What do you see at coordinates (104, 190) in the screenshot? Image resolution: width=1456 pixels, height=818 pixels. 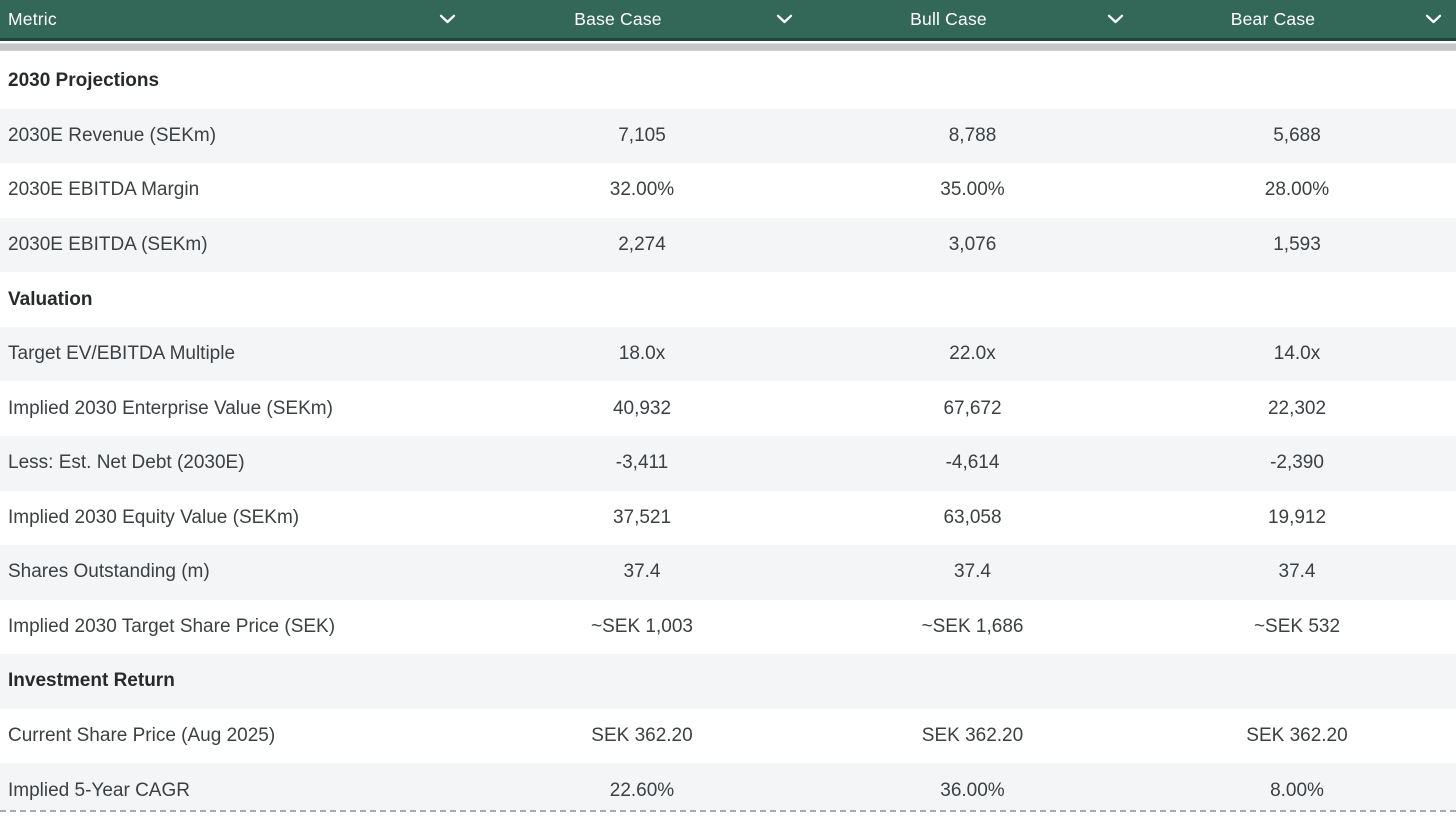 I see `metric-label: 2030E EBITDA Margin` at bounding box center [104, 190].